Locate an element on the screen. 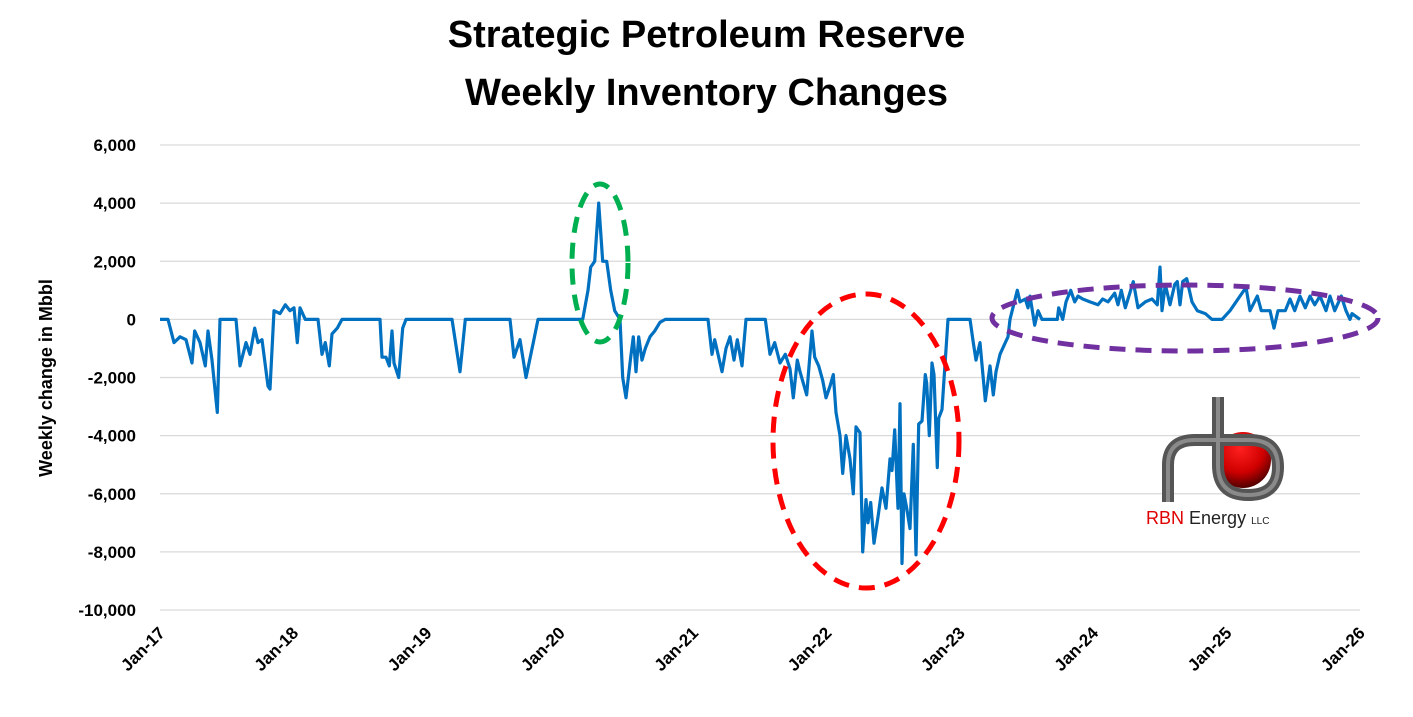  logo-brand-energy: Energy is located at coordinates (1218, 518).